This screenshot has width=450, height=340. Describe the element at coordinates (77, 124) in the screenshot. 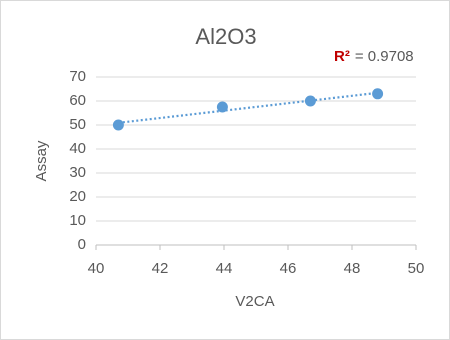

I see `y-tick-label: 50` at that location.